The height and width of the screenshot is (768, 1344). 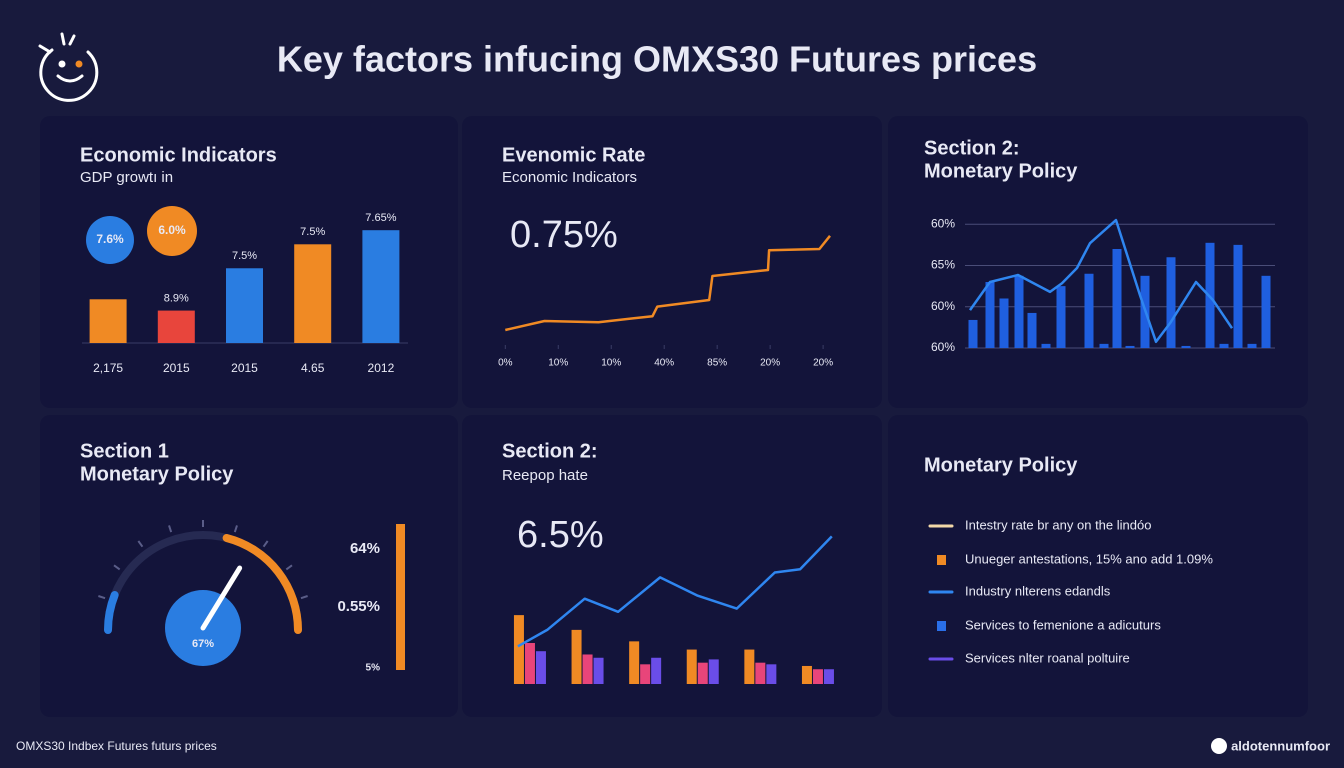 I want to click on panel-subtitle: GDP growtı in, so click(x=126, y=177).